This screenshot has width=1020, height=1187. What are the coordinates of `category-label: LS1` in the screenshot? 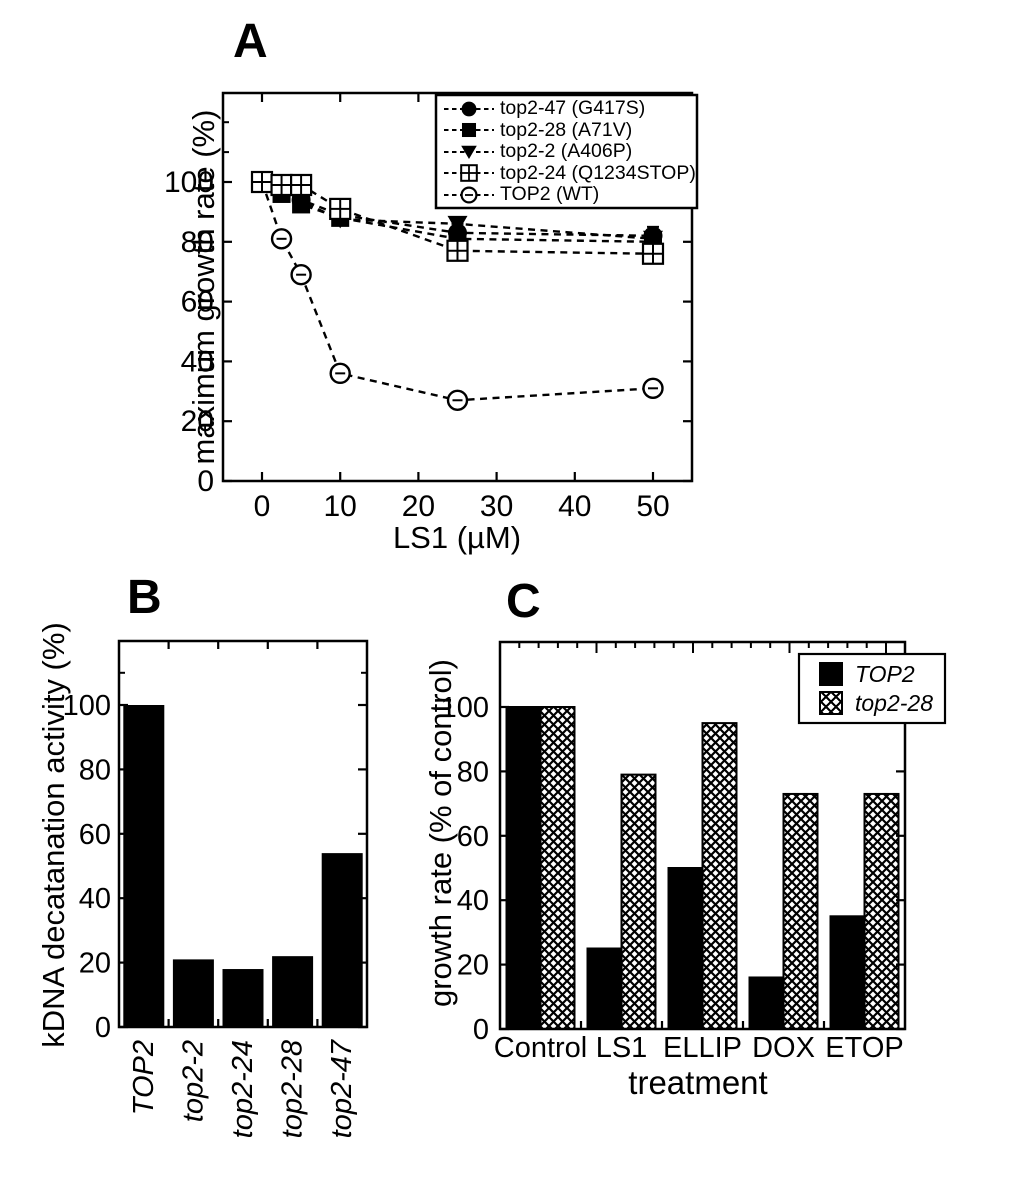 It's located at (622, 1048).